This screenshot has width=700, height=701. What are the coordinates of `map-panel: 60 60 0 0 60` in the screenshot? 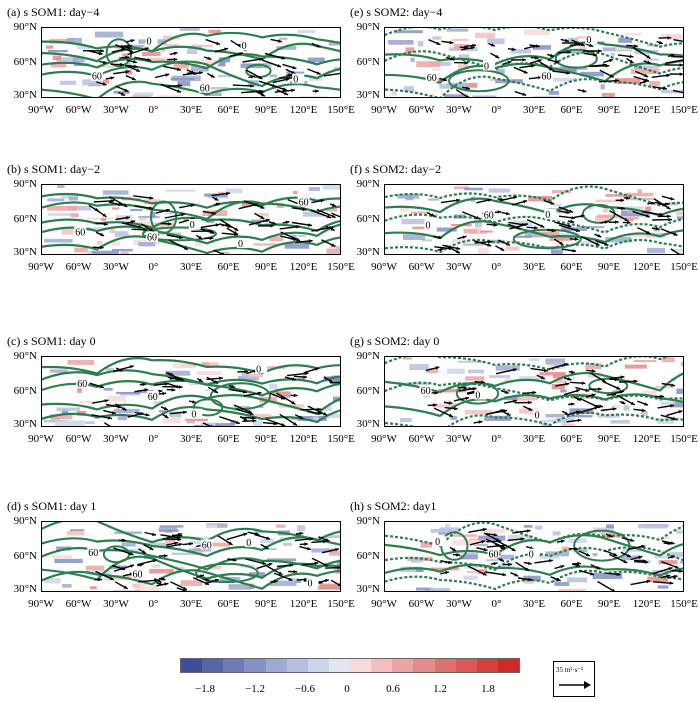 It's located at (191, 219).